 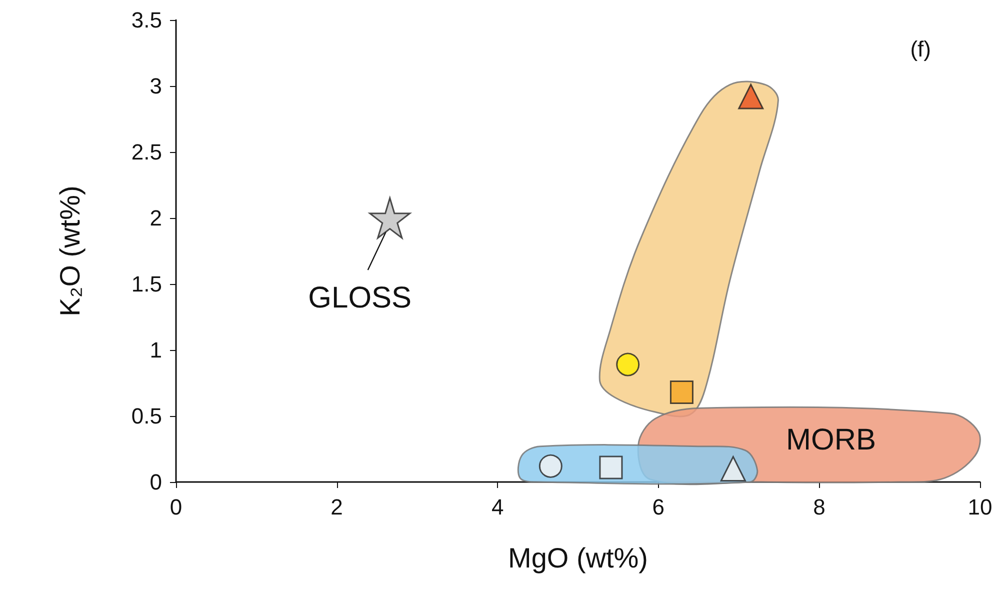 What do you see at coordinates (156, 482) in the screenshot?
I see `y-tick-label: 0` at bounding box center [156, 482].